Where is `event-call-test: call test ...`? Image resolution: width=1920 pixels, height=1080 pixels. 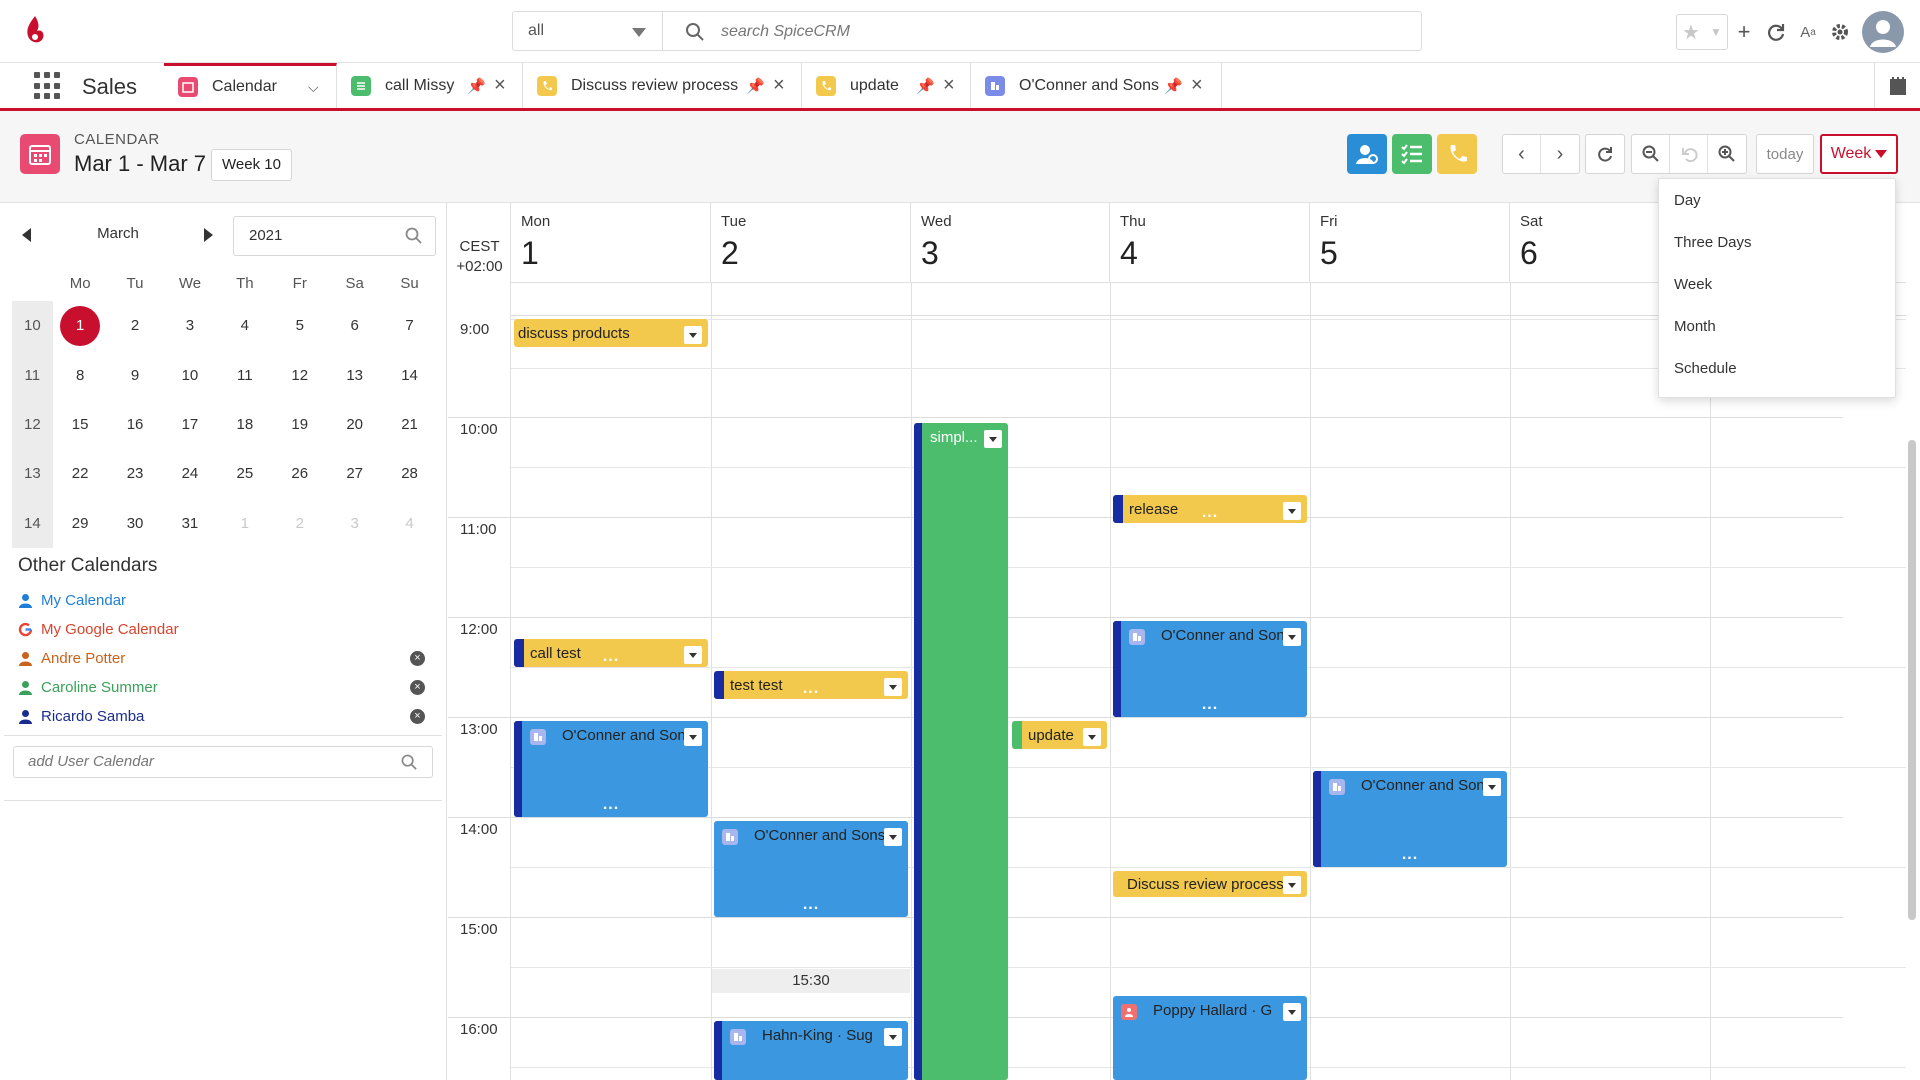
event-call-test: call test ... is located at coordinates (611, 653).